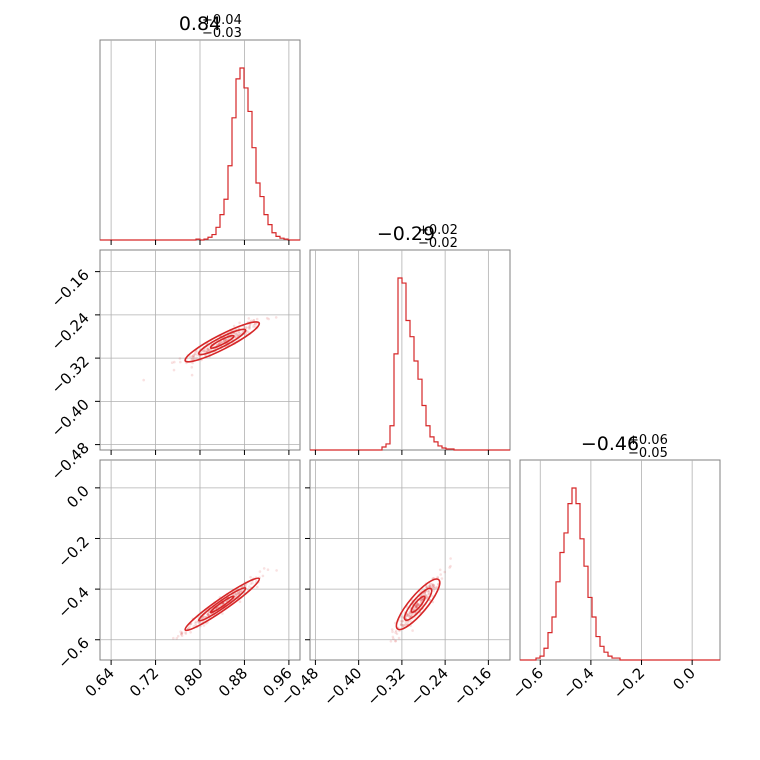  What do you see at coordinates (472, 686) in the screenshot?
I see `x-tick-label-4: −0.16` at bounding box center [472, 686].